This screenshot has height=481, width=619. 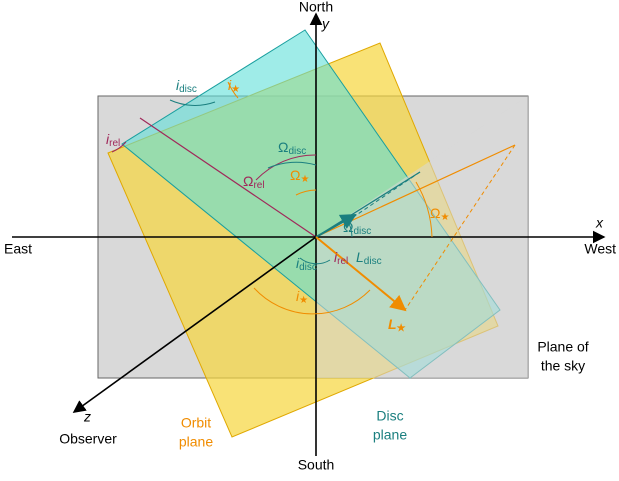 I want to click on x-label: x, so click(x=599, y=223).